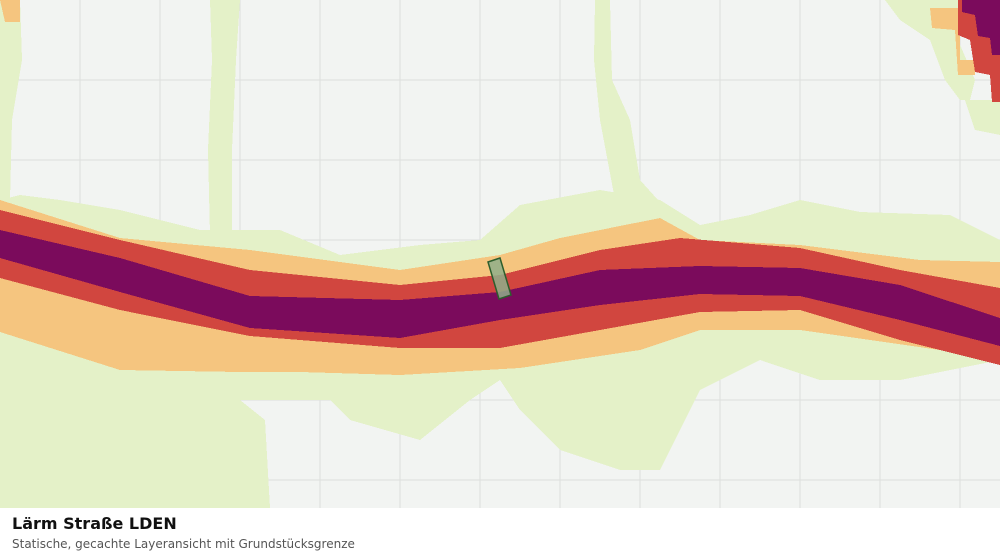 This screenshot has width=1000, height=560. I want to click on parcel-boundary, so click(499, 278).